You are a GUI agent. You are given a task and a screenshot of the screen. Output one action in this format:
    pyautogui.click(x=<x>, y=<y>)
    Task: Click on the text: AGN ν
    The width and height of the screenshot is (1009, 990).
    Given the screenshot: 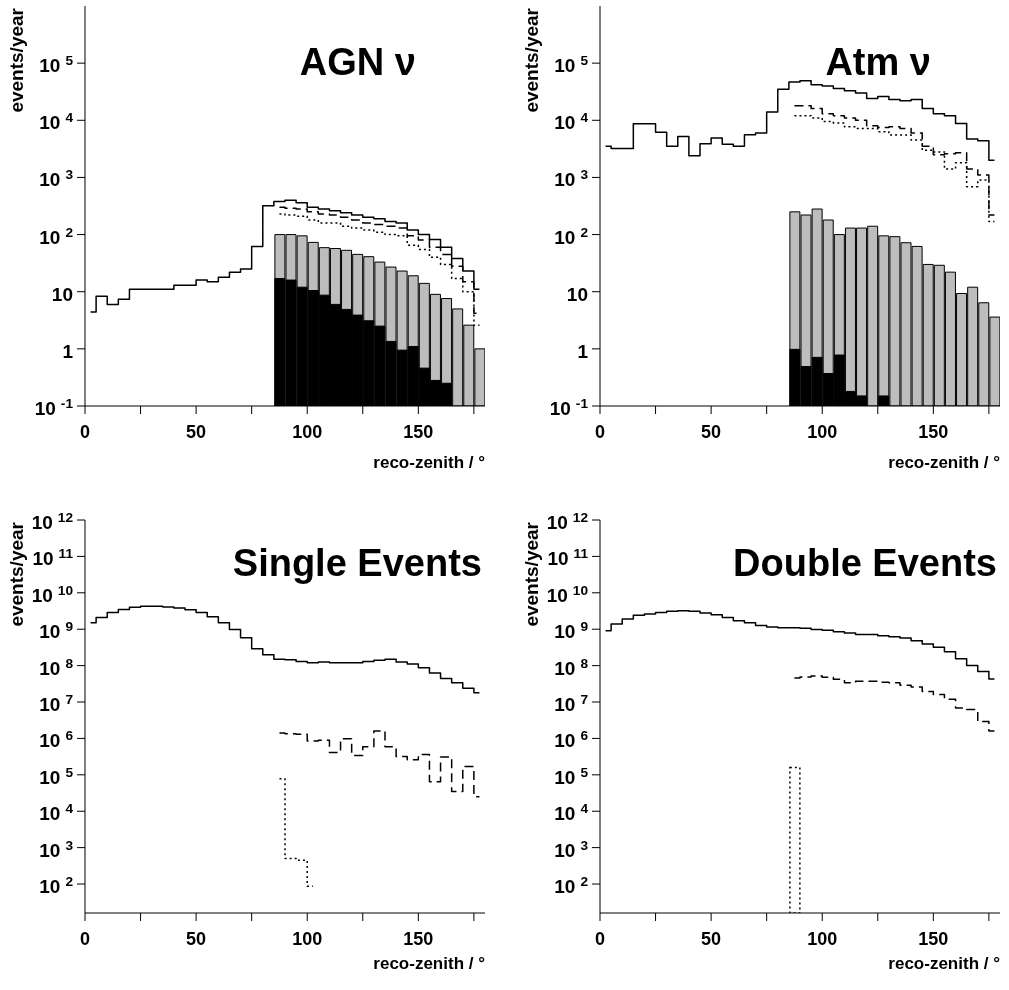 What is the action you would take?
    pyautogui.click(x=357, y=62)
    